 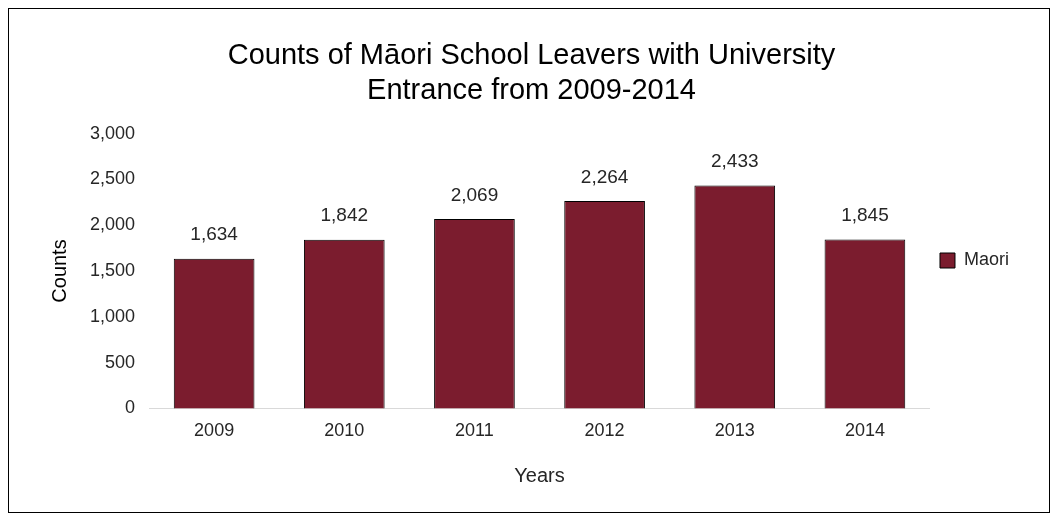 What do you see at coordinates (130, 407) in the screenshot?
I see `y-tick-label: 0` at bounding box center [130, 407].